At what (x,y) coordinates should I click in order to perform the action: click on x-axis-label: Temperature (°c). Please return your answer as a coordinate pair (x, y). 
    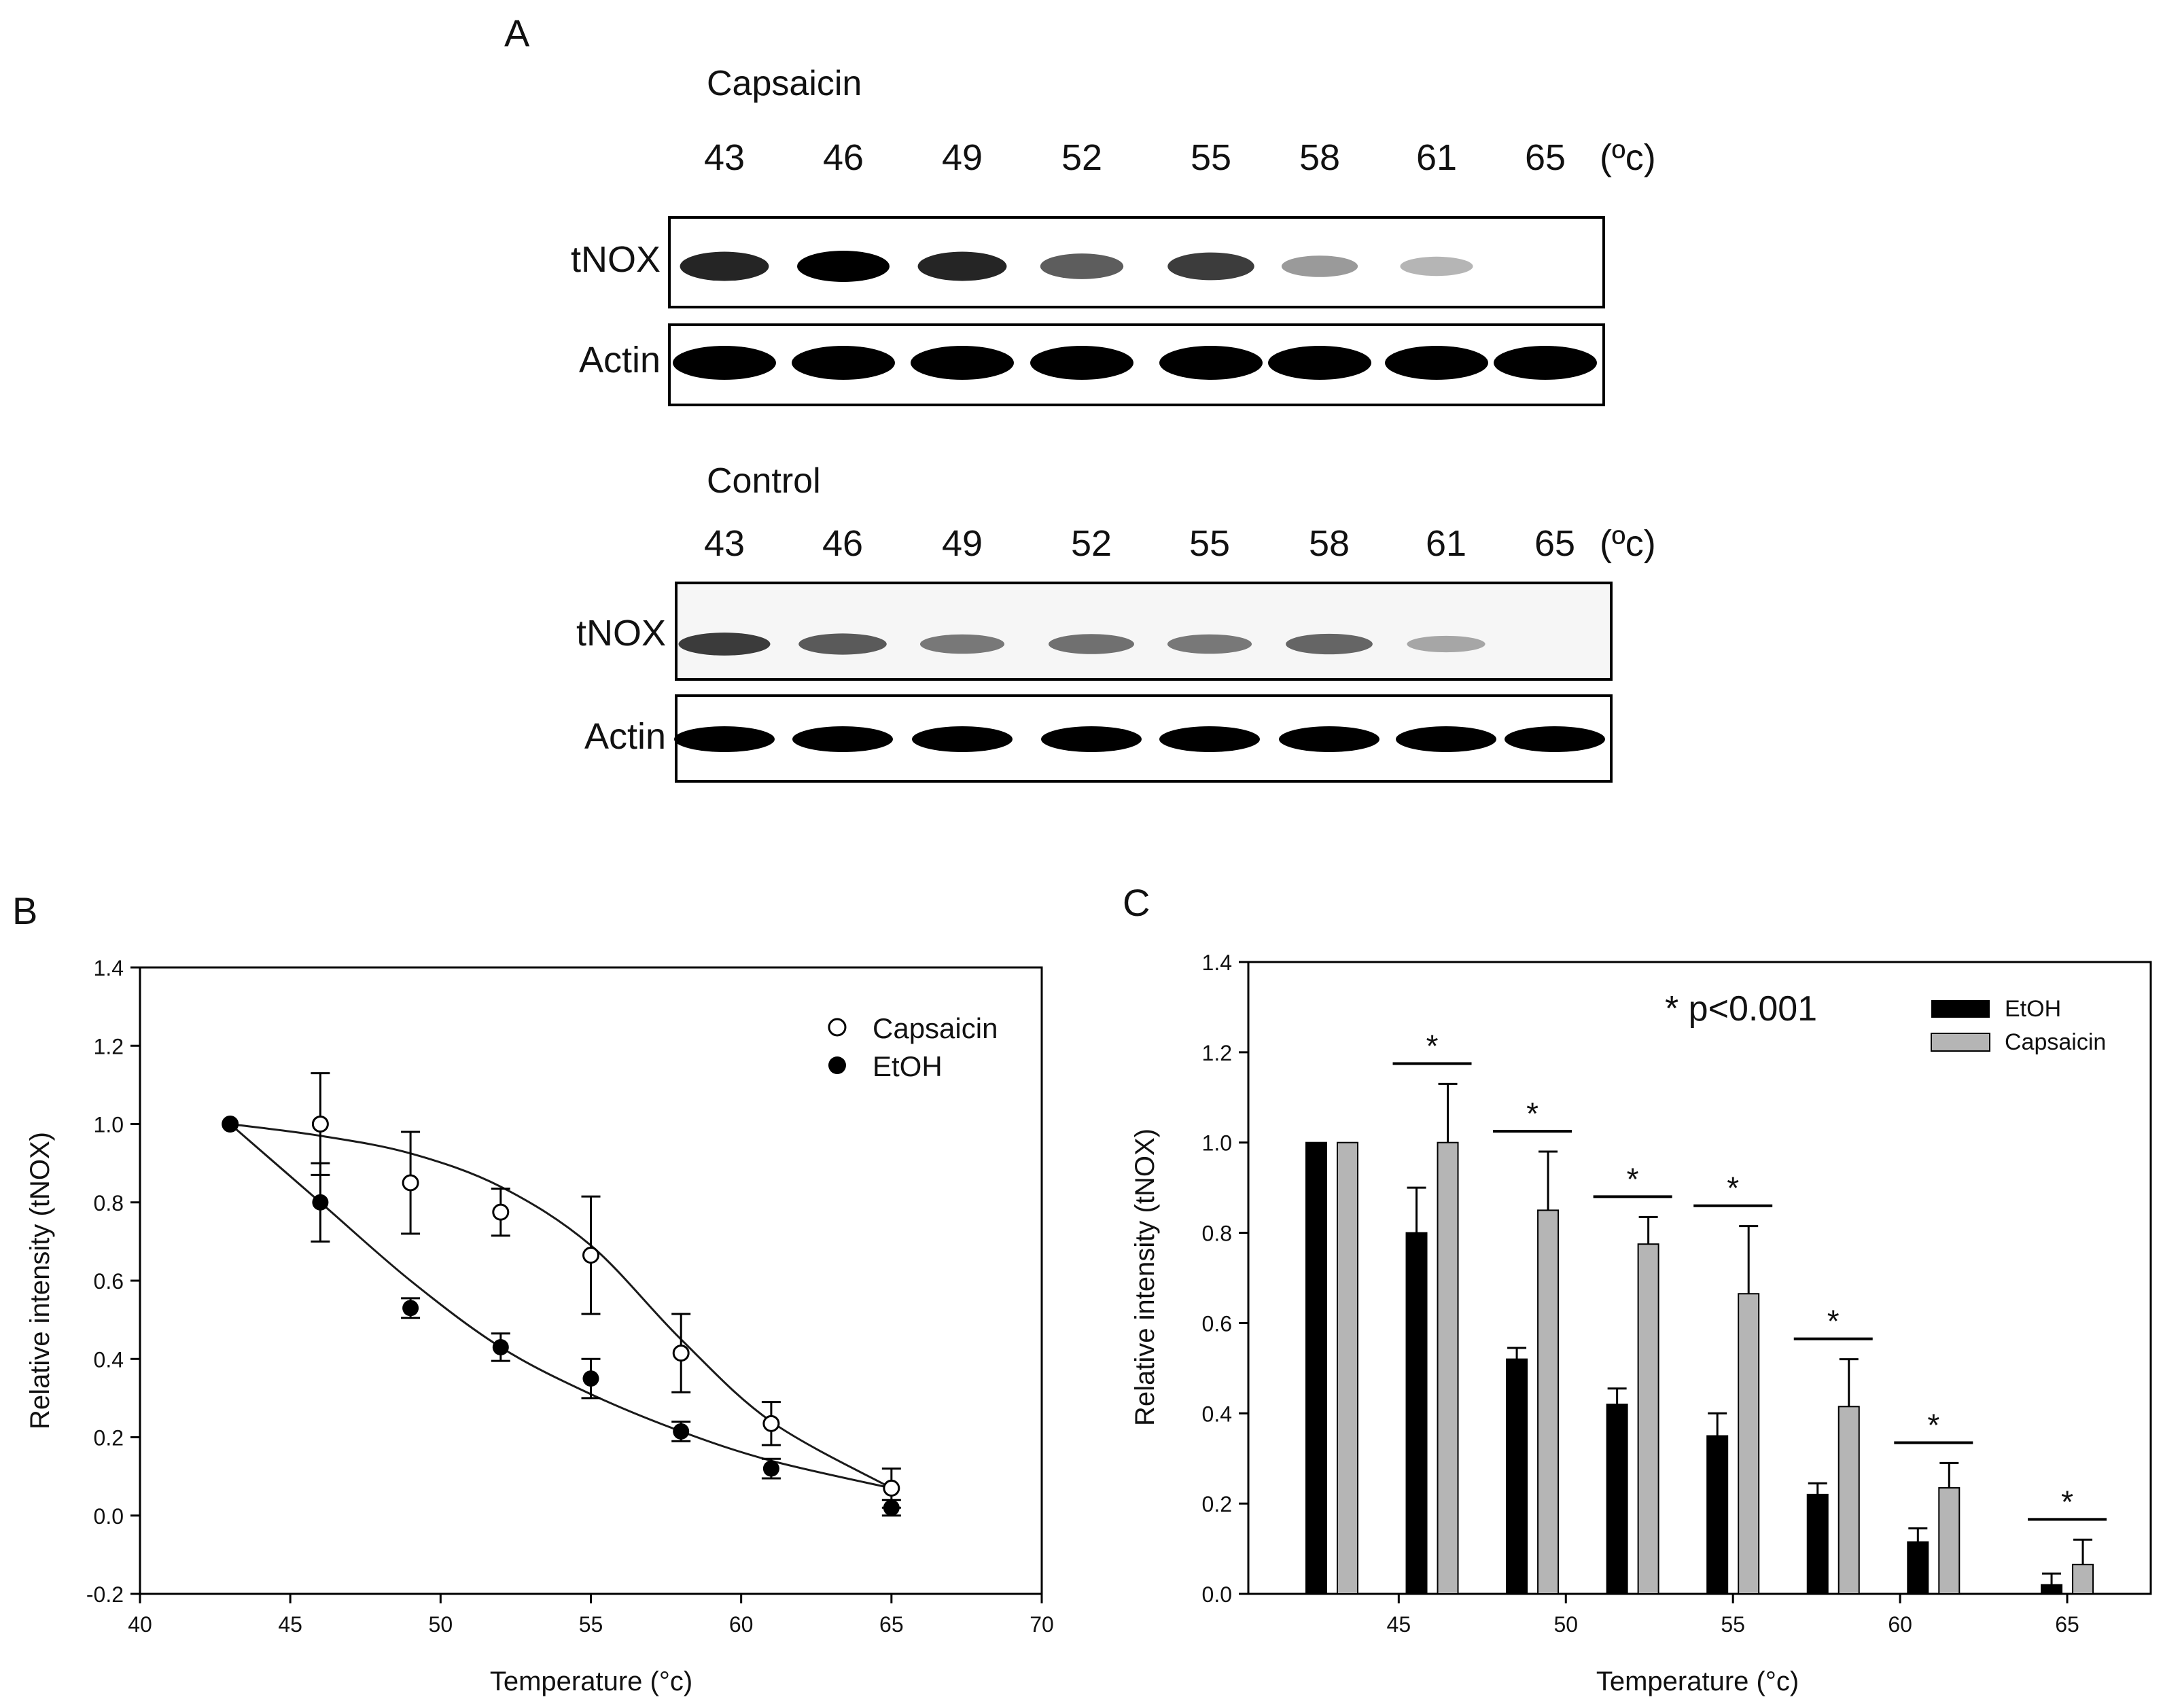
    Looking at the image, I should click on (591, 1681).